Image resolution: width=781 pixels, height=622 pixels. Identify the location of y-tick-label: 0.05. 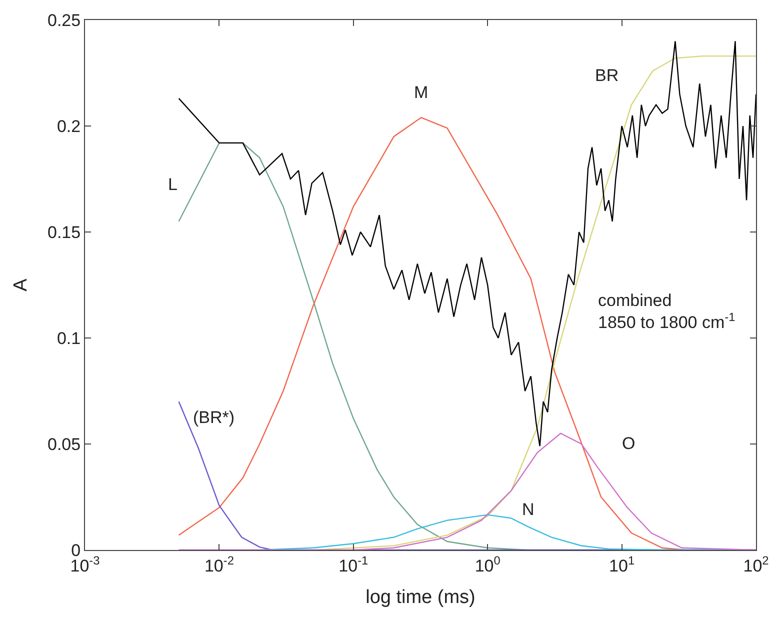
(64, 444).